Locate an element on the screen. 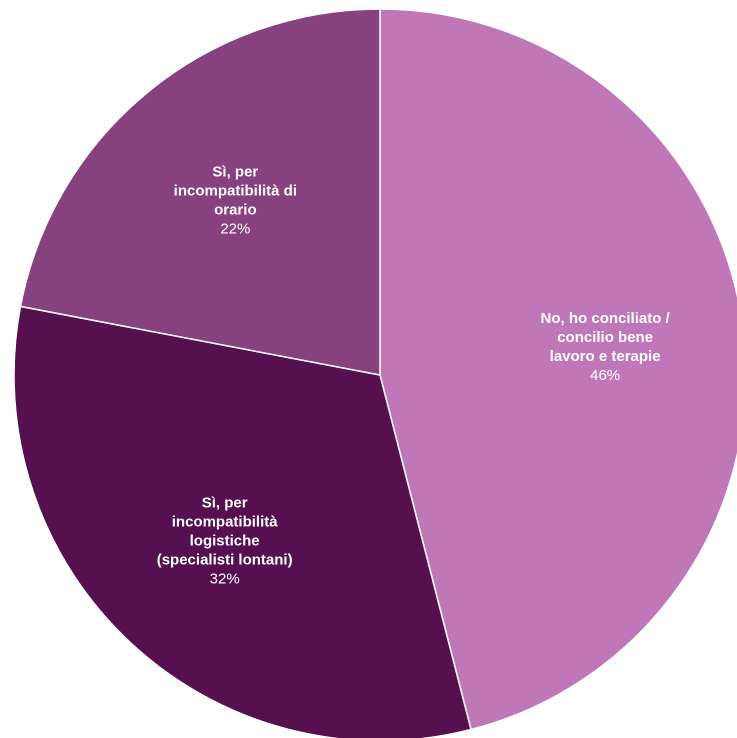  slice-name-line: No, ho conciliato / is located at coordinates (606, 318).